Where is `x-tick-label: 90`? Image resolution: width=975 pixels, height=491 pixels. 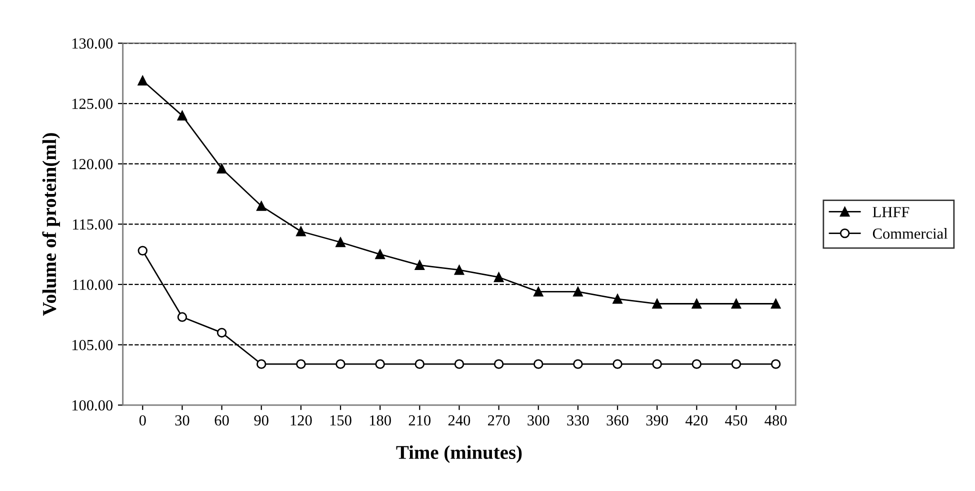
x-tick-label: 90 is located at coordinates (261, 420).